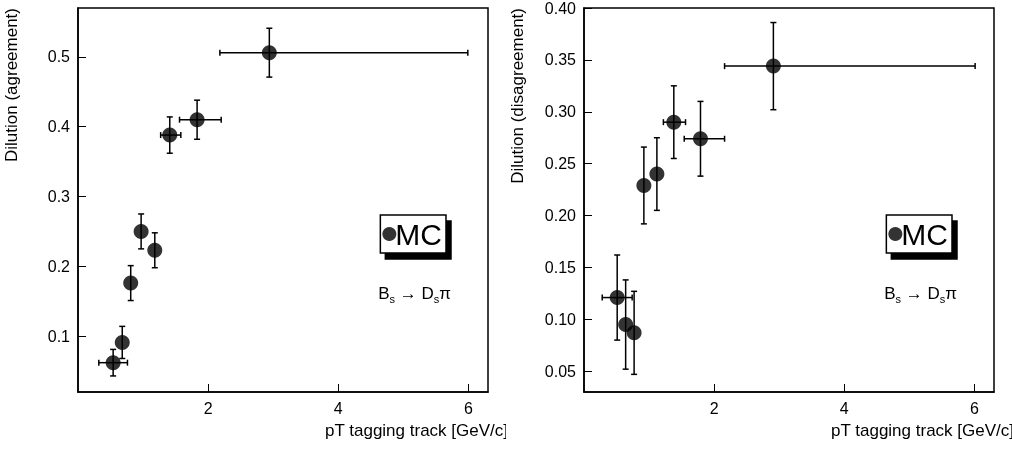 This screenshot has width=1012, height=454. I want to click on y-tick-label: 0.1, so click(59, 336).